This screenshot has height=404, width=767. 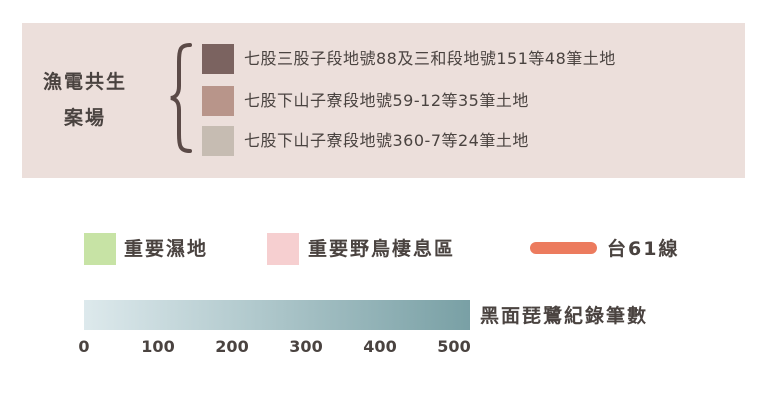 I want to click on fishery-solar-title: 漁電共生 案場, so click(x=85, y=100).